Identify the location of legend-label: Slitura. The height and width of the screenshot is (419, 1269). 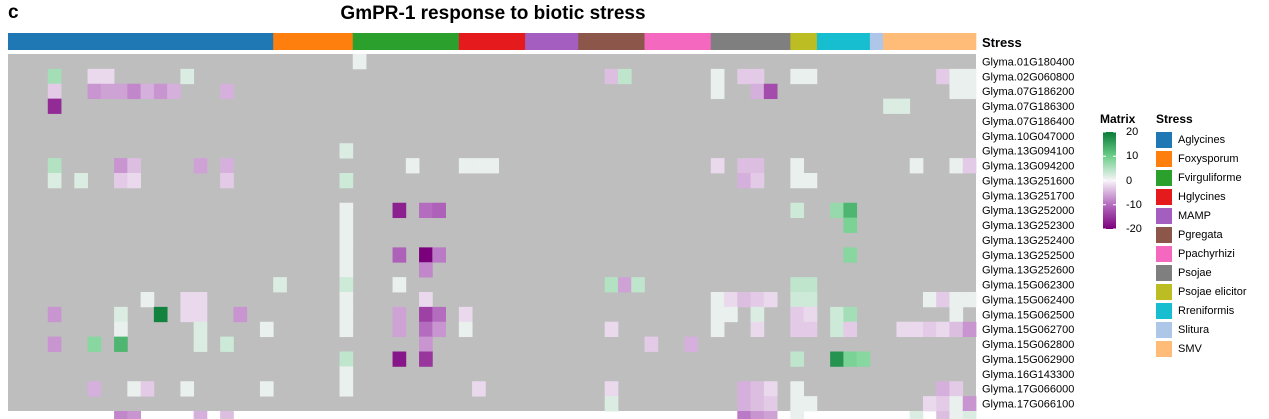
(1194, 330).